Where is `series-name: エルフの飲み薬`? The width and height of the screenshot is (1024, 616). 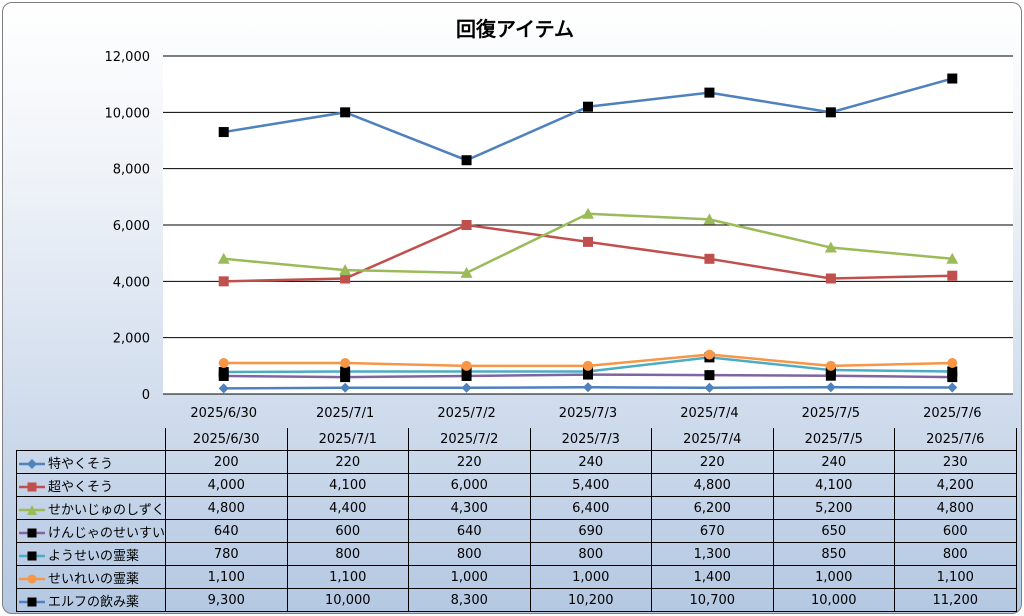 series-name: エルフの飲み薬 is located at coordinates (94, 602).